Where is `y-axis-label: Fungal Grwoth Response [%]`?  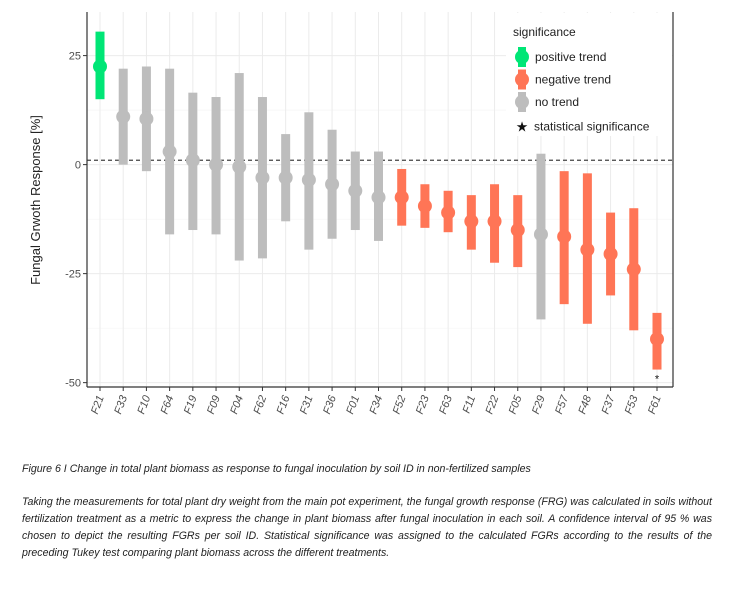
y-axis-label: Fungal Grwoth Response [%] is located at coordinates (35, 200).